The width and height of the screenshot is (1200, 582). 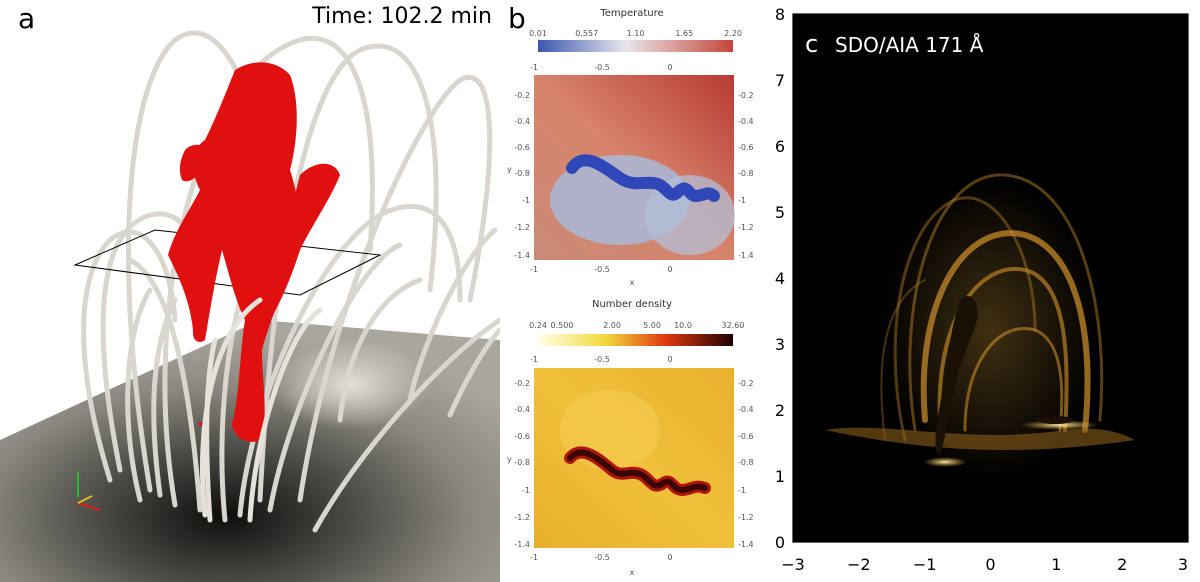 What do you see at coordinates (107, 511) in the screenshot?
I see `x-axis-label: x` at bounding box center [107, 511].